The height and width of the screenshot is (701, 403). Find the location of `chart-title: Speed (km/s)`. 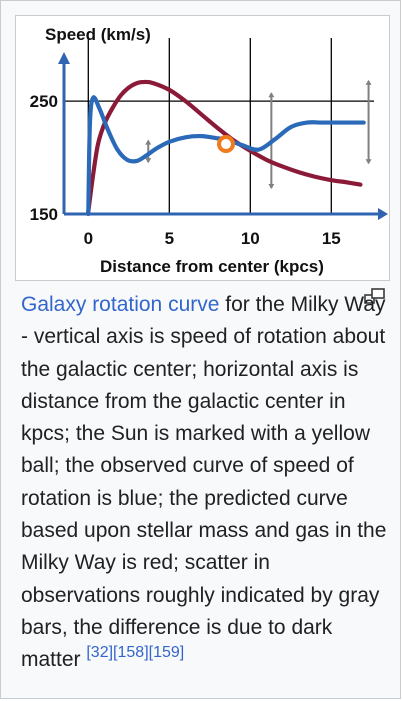

chart-title: Speed (km/s) is located at coordinates (98, 34).